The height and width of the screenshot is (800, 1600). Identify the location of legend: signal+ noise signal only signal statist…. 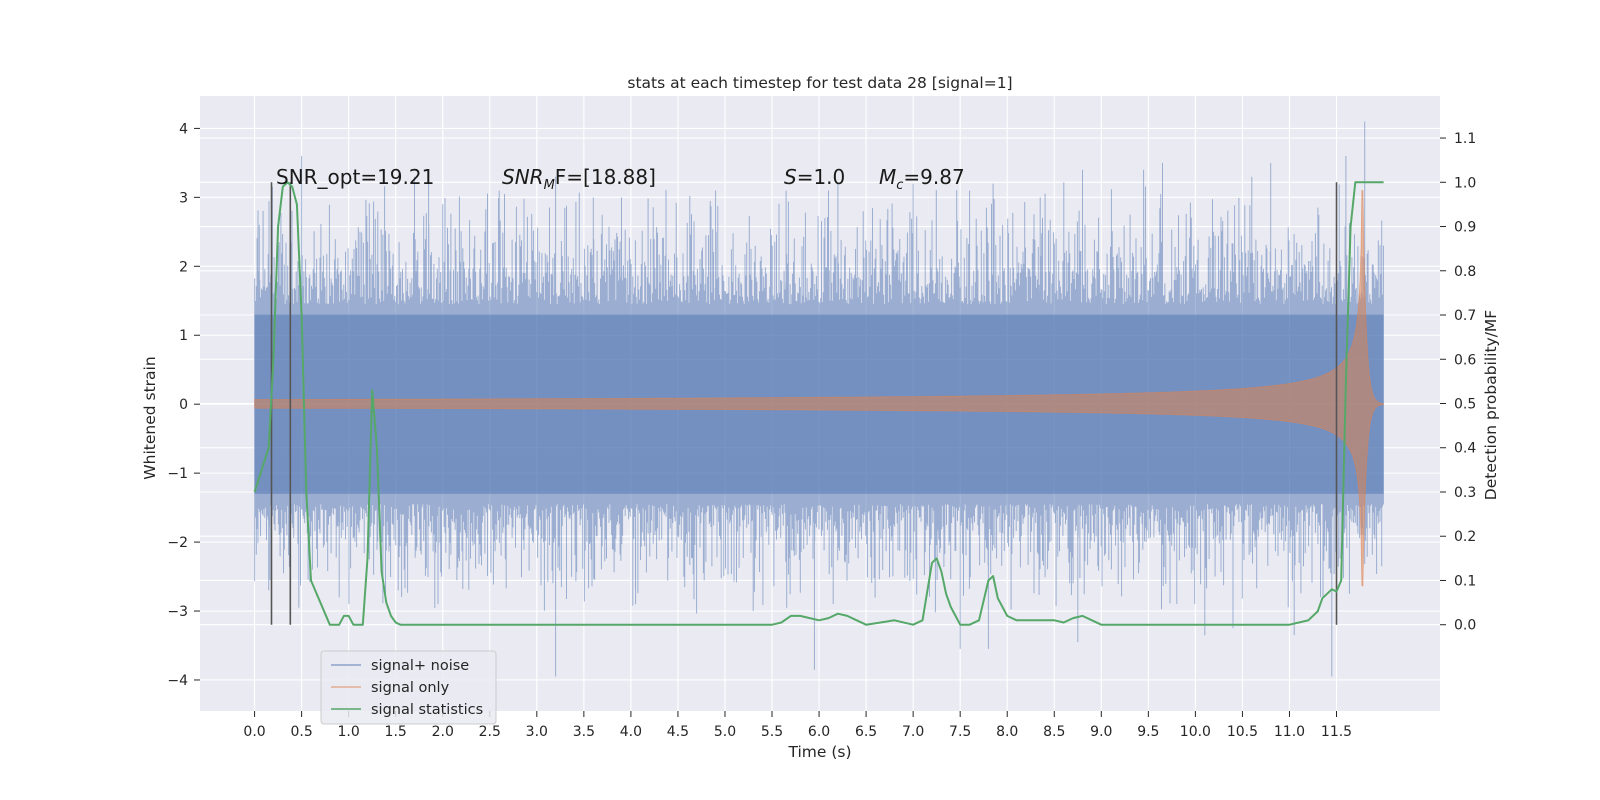
(408, 687).